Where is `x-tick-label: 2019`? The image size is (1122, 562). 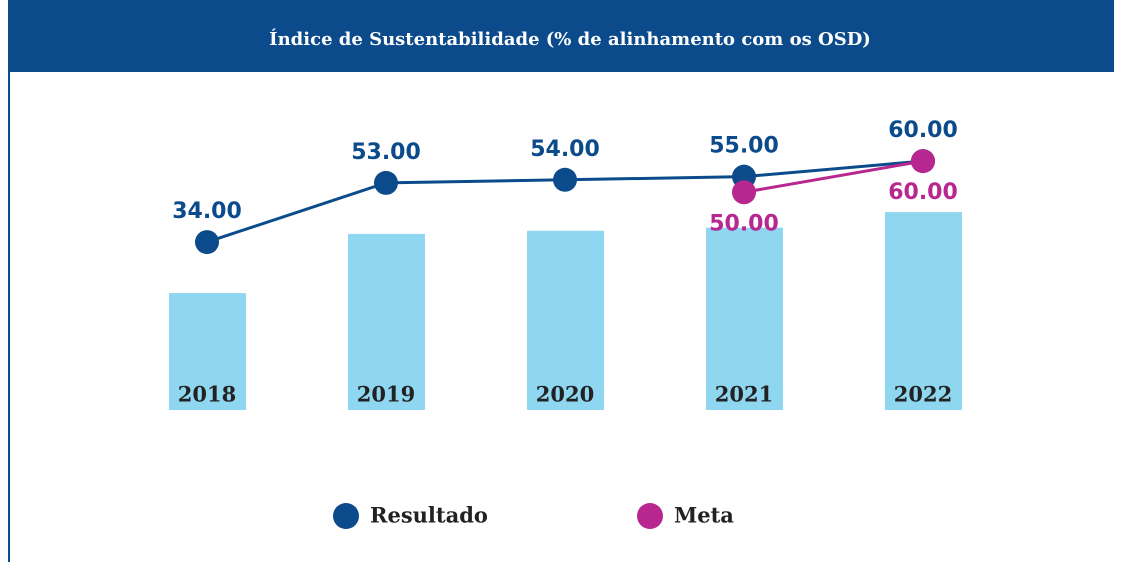 x-tick-label: 2019 is located at coordinates (386, 394).